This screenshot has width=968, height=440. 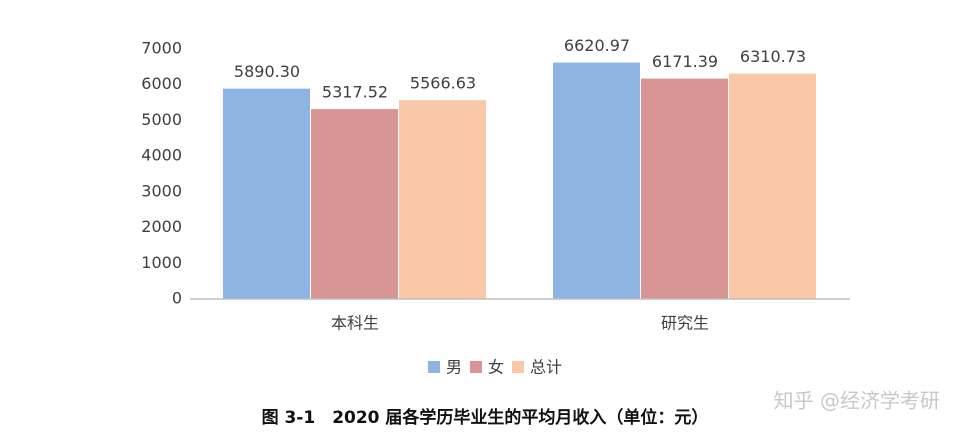 What do you see at coordinates (355, 92) in the screenshot?
I see `value-label: 5317.52` at bounding box center [355, 92].